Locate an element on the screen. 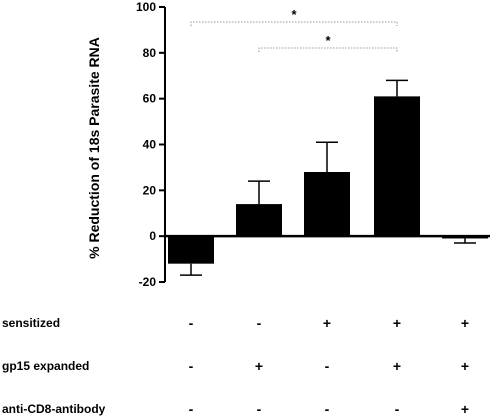  condition-label: anti-CD8-antibody is located at coordinates (54, 409).